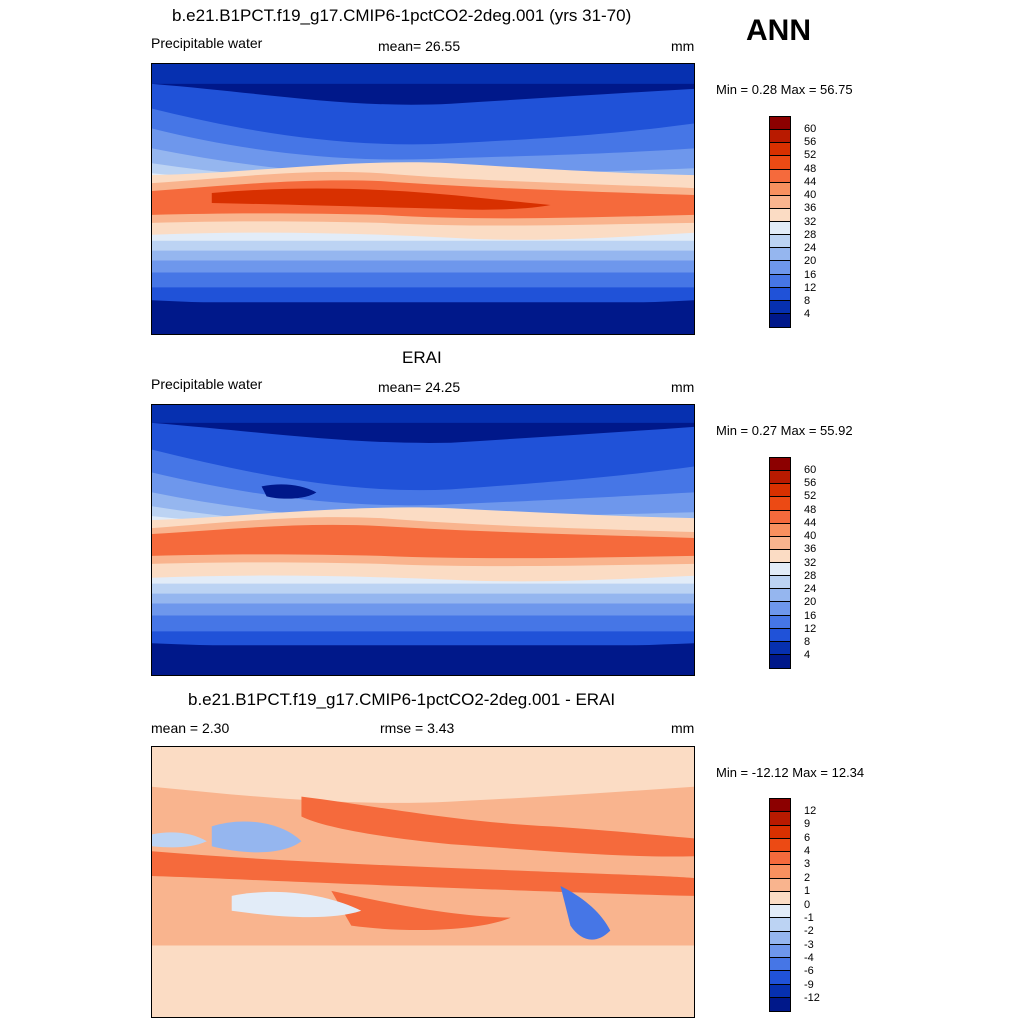 The height and width of the screenshot is (1024, 1024). Describe the element at coordinates (207, 384) in the screenshot. I see `panel2-variable-label: Precipitable water` at that location.